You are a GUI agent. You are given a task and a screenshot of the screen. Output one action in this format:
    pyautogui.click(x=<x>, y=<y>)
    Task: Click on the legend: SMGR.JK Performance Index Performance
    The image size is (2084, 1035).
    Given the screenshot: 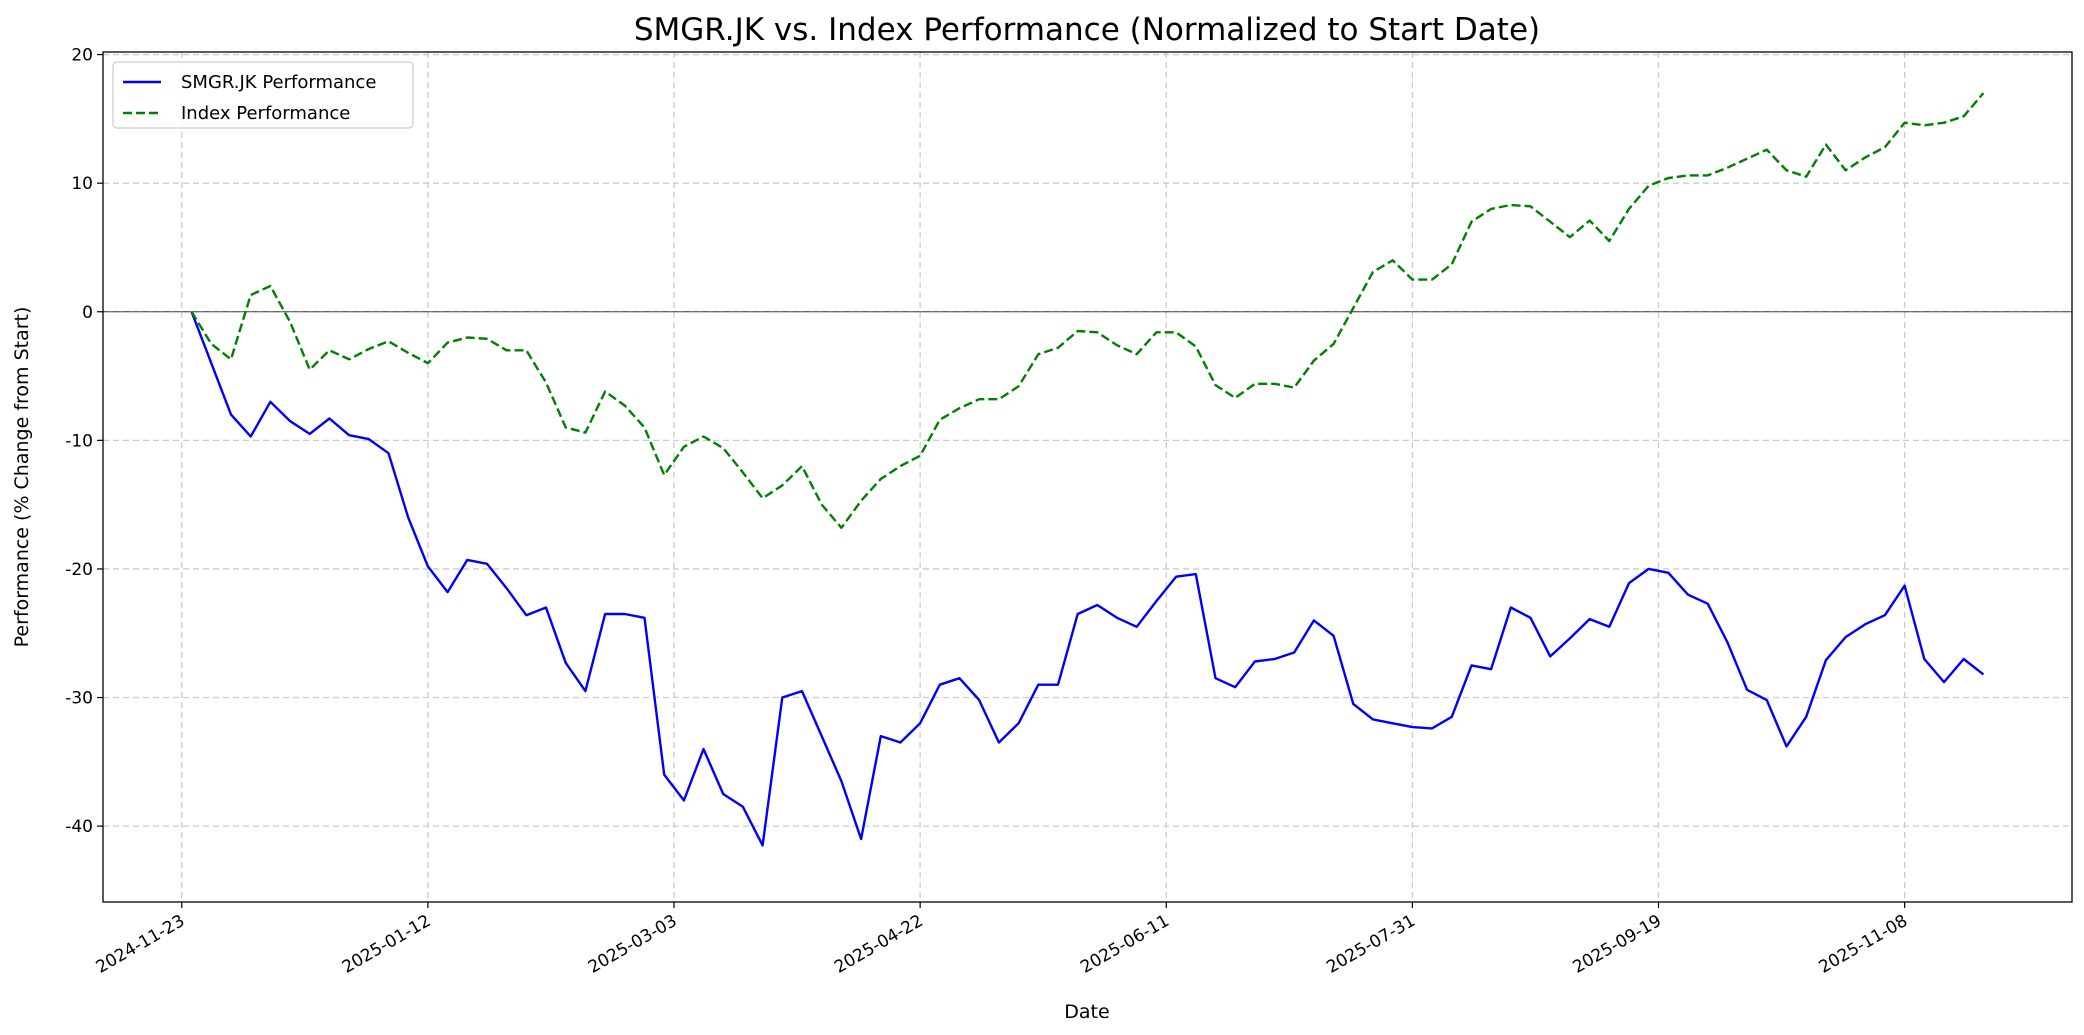 What is the action you would take?
    pyautogui.click(x=263, y=95)
    